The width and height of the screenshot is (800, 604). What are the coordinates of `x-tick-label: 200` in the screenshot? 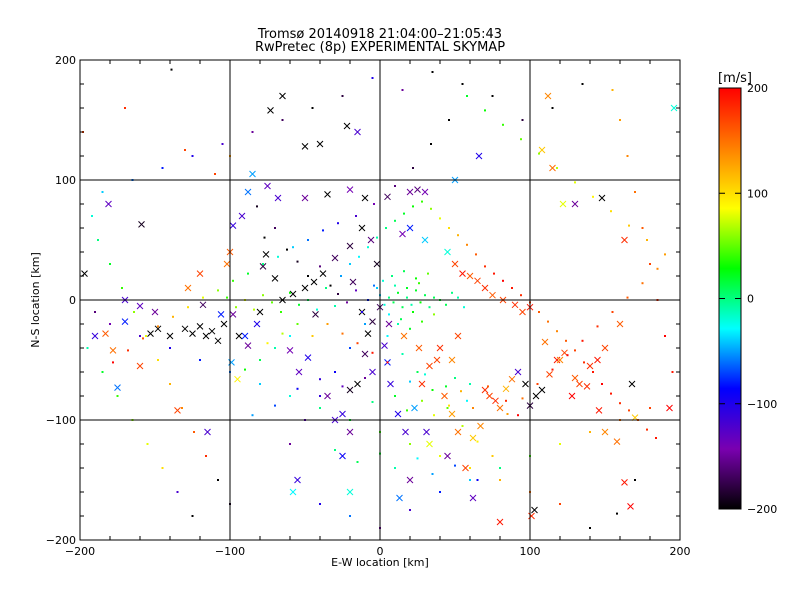 It's located at (680, 551).